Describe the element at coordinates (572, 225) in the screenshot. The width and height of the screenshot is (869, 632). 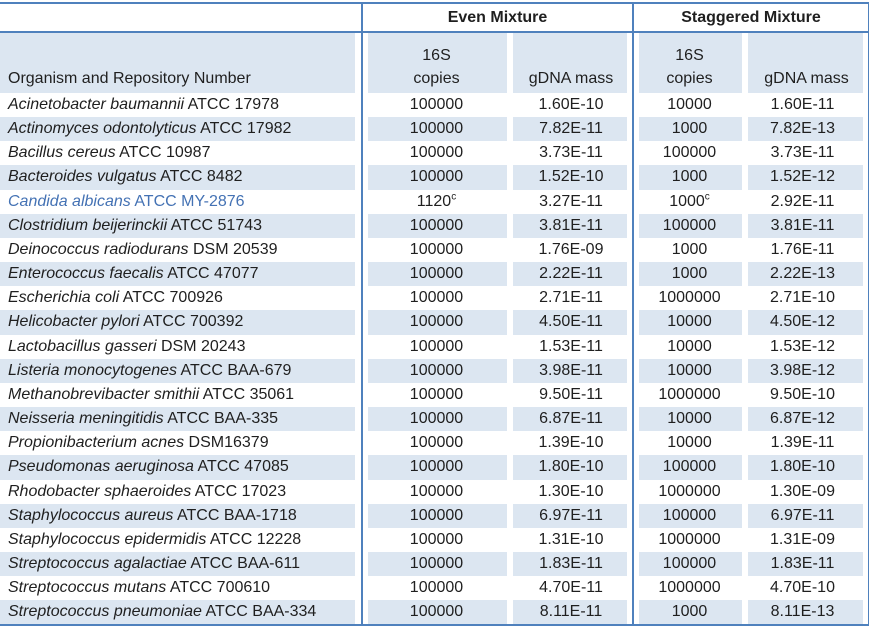
I see `even-gdna-mass-cell: 3.81E-11` at that location.